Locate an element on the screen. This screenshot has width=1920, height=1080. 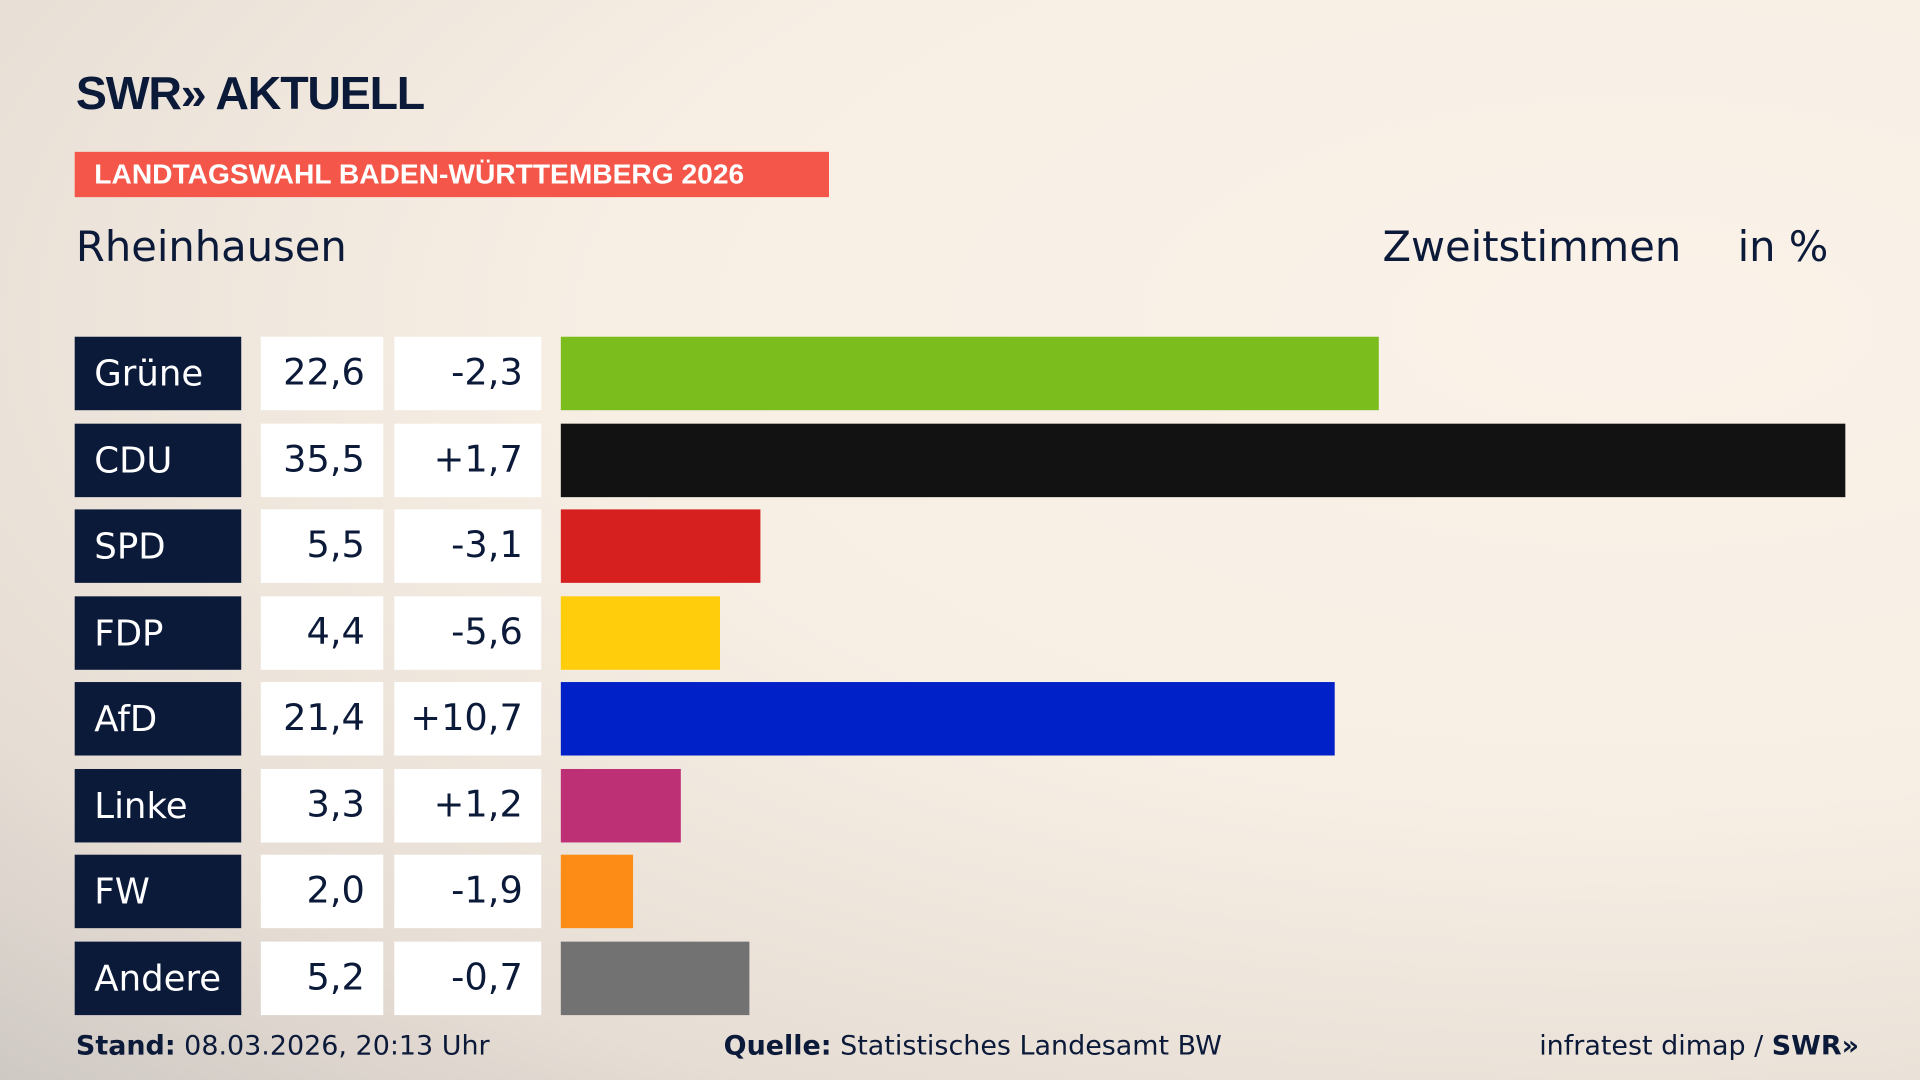
diff-label: -5,6 is located at coordinates (468, 632).